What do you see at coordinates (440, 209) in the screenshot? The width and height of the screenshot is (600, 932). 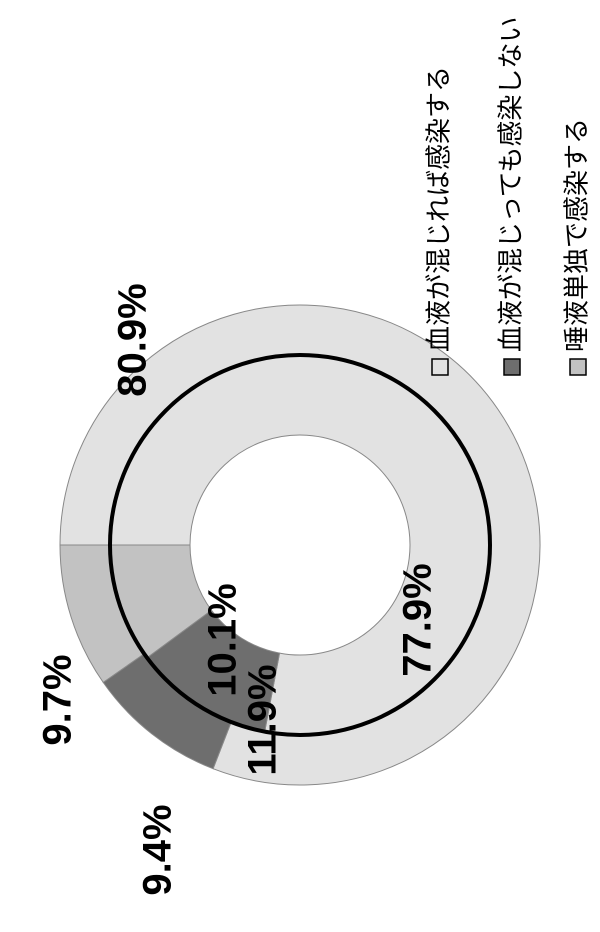 I see `legend-label: 血液が混じれば感染する` at bounding box center [440, 209].